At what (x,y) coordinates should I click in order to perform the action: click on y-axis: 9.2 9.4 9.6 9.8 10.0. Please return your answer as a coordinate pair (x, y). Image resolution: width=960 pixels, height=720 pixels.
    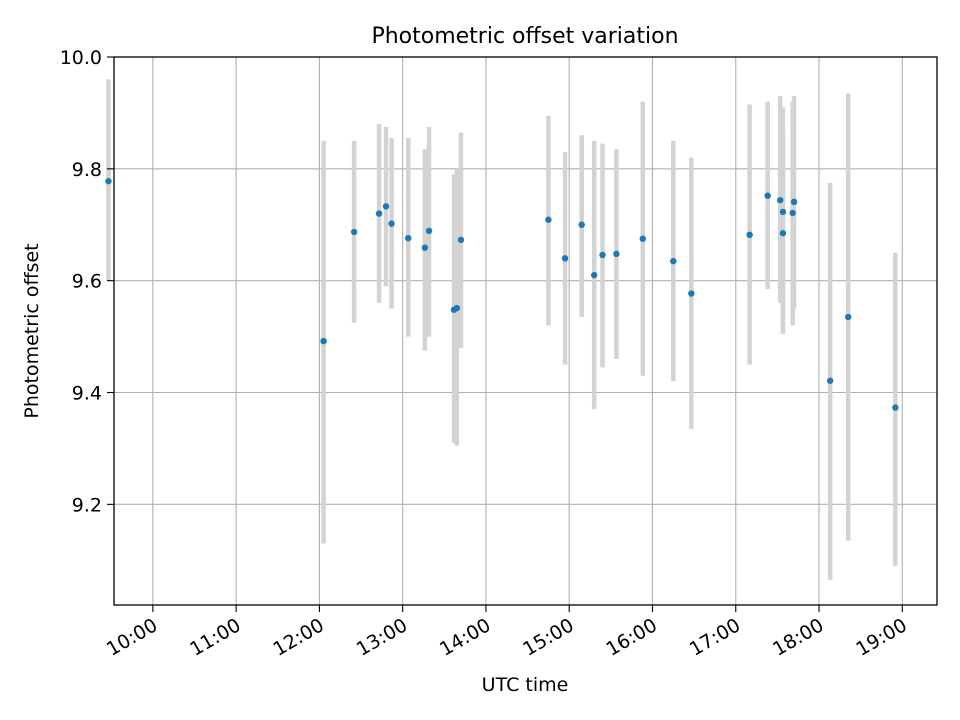
    Looking at the image, I should click on (87, 281).